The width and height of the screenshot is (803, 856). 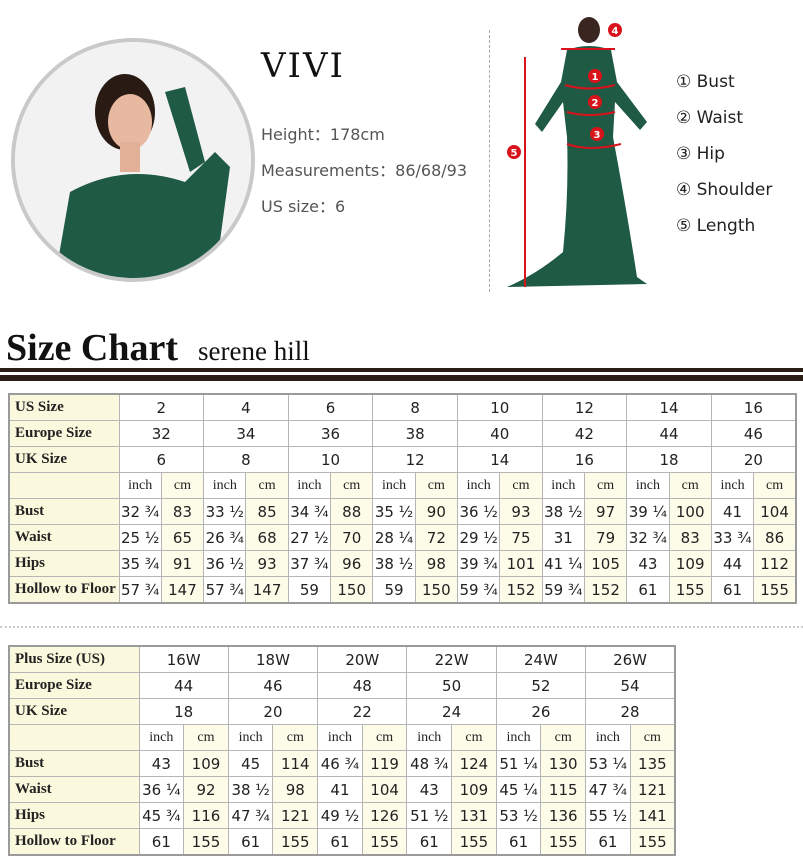 I want to click on size-cell: 8, so click(x=415, y=407).